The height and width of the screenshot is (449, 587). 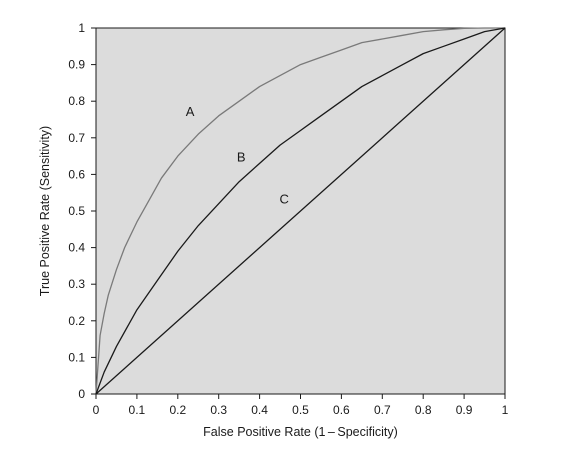 I want to click on x-tick-label: 1, so click(x=505, y=410).